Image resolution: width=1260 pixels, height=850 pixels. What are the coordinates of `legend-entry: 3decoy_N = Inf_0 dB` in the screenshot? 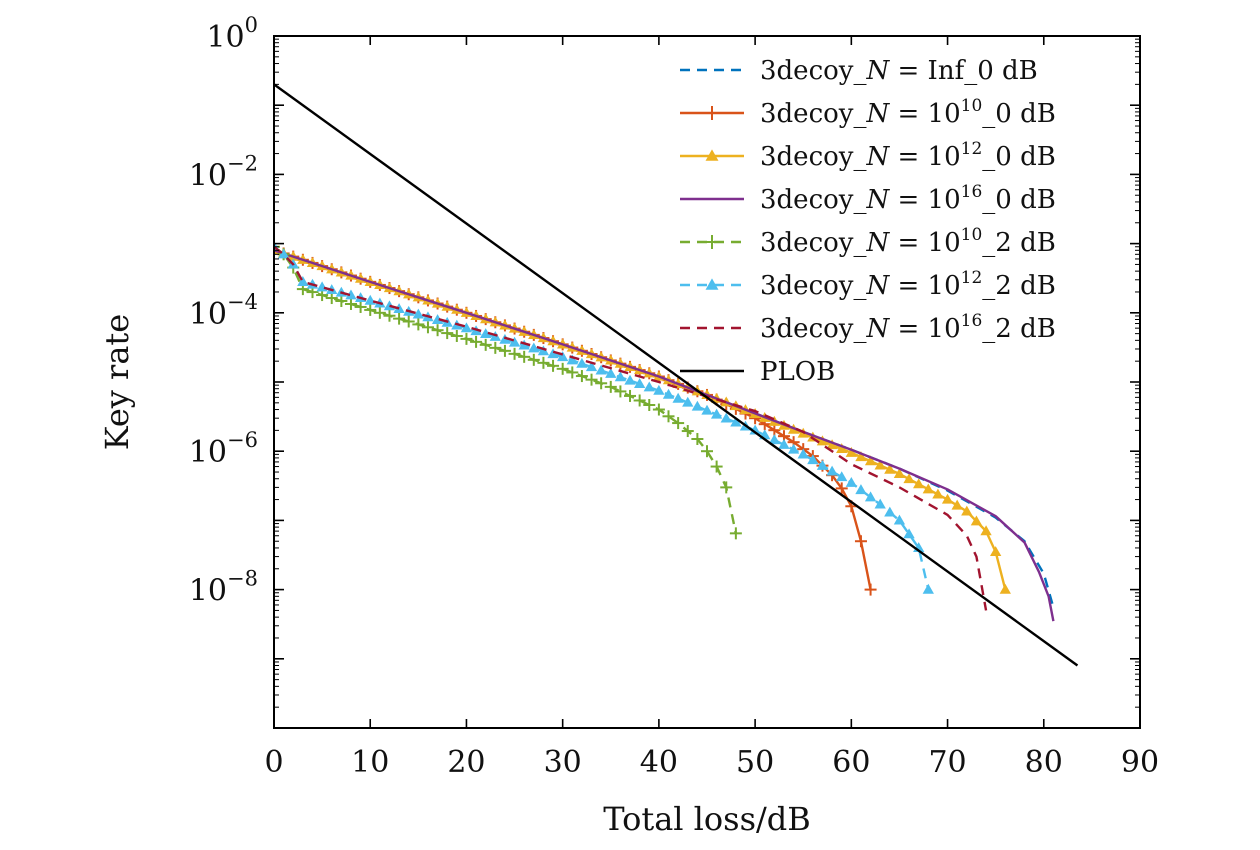 It's located at (859, 71).